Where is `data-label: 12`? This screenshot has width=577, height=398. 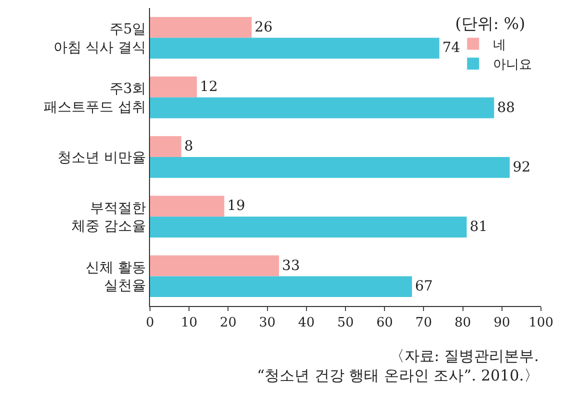
data-label: 12 is located at coordinates (209, 86).